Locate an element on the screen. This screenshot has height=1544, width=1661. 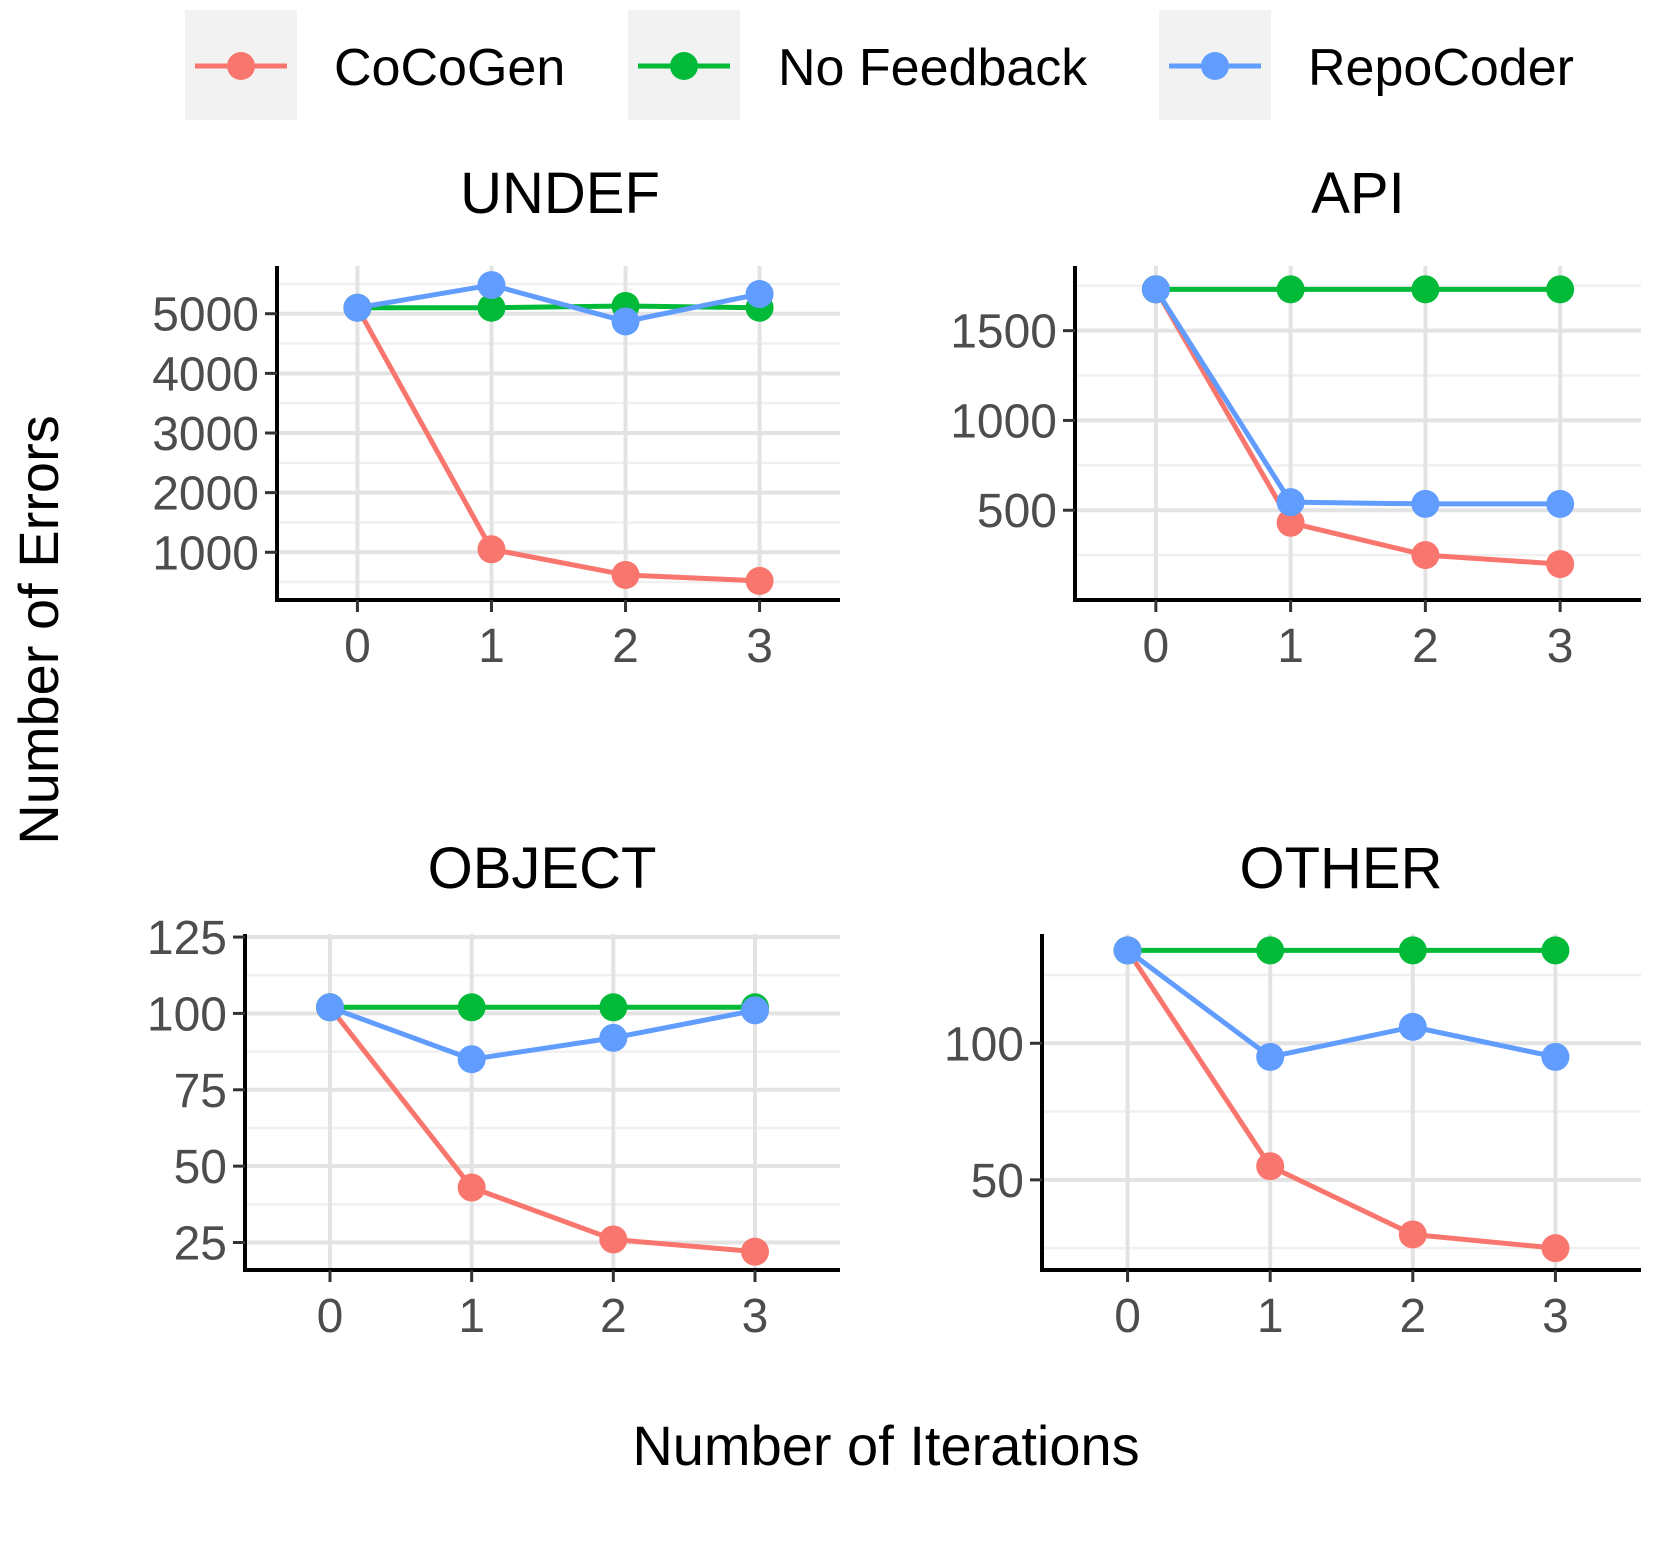
y-tick-label: 1500 is located at coordinates (1003, 332).